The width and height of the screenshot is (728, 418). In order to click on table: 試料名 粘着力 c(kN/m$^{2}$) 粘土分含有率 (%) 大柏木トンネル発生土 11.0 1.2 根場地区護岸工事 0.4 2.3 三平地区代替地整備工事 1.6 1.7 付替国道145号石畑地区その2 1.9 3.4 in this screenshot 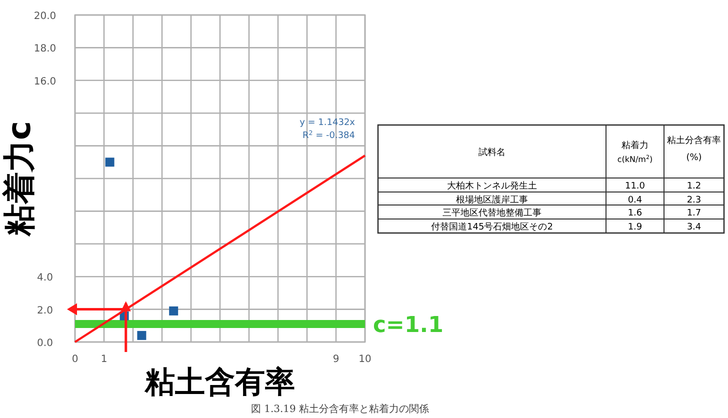, I will do `click(551, 179)`.